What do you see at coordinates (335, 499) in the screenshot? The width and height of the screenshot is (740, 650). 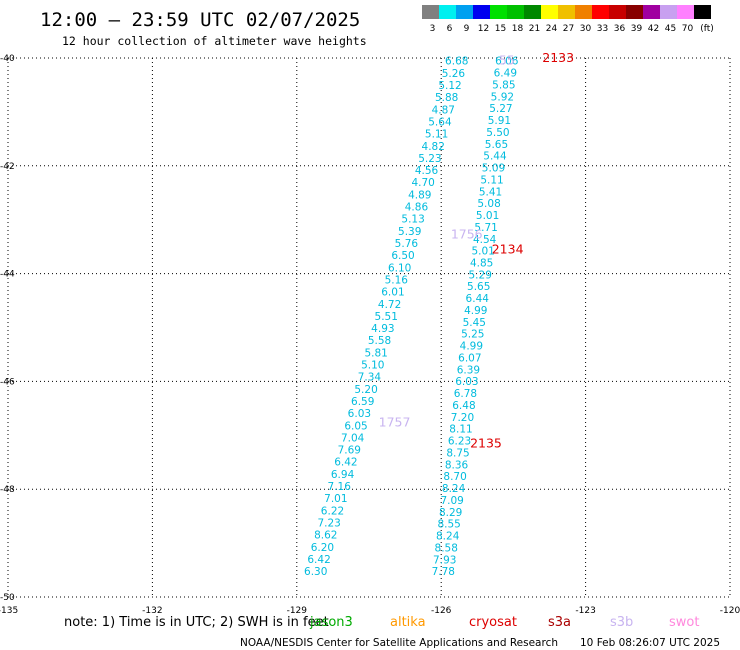 I see `swh-value: 7.01` at bounding box center [335, 499].